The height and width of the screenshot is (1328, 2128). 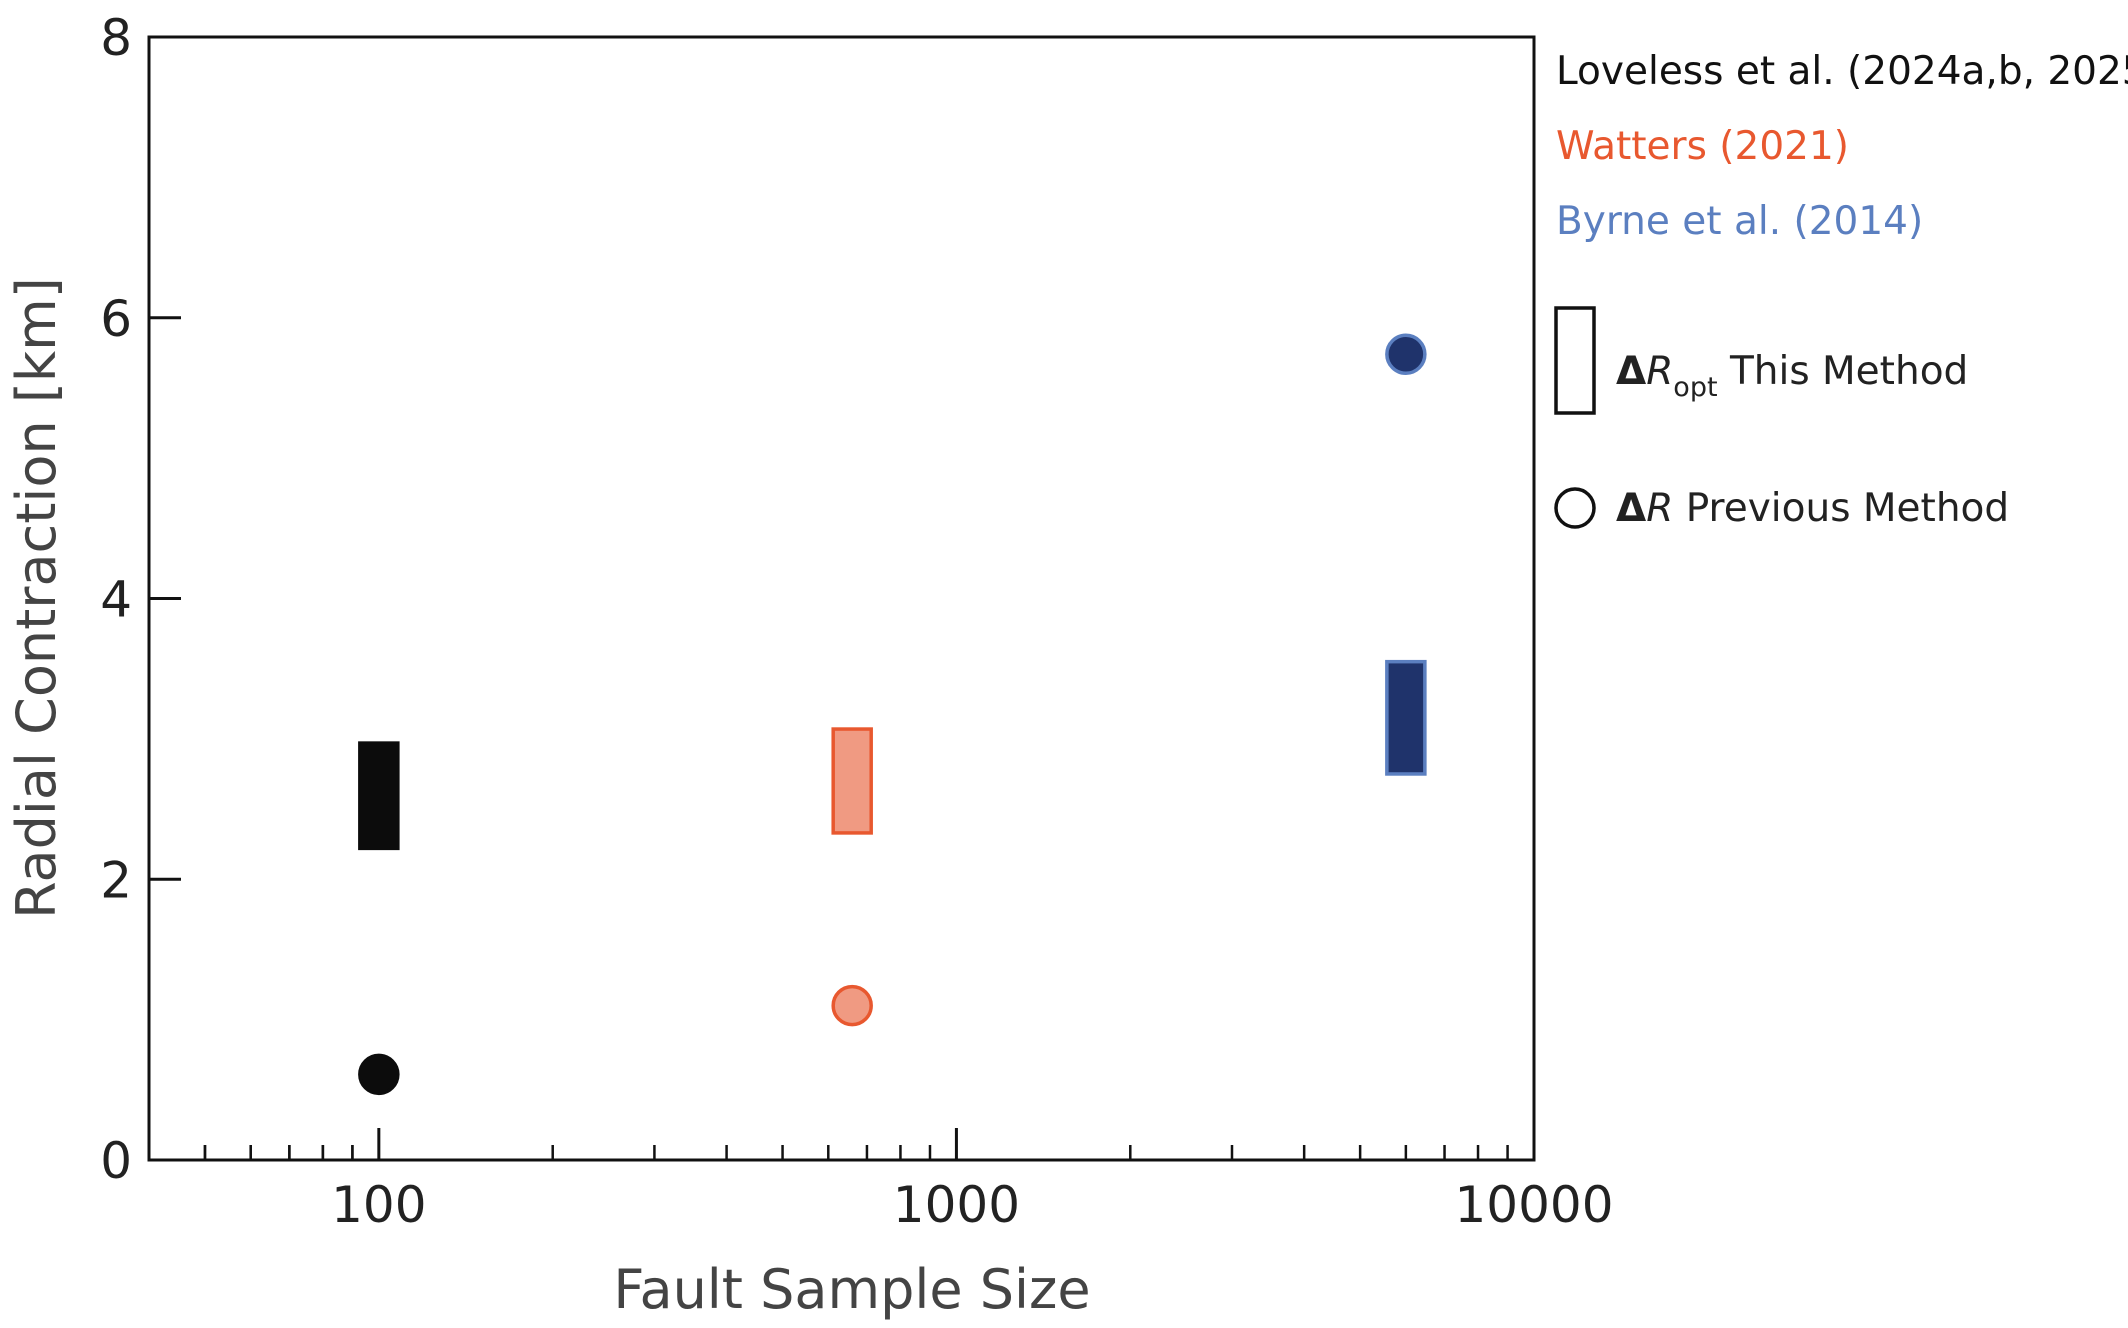 I want to click on x-tick-label: 100, so click(x=378, y=1205).